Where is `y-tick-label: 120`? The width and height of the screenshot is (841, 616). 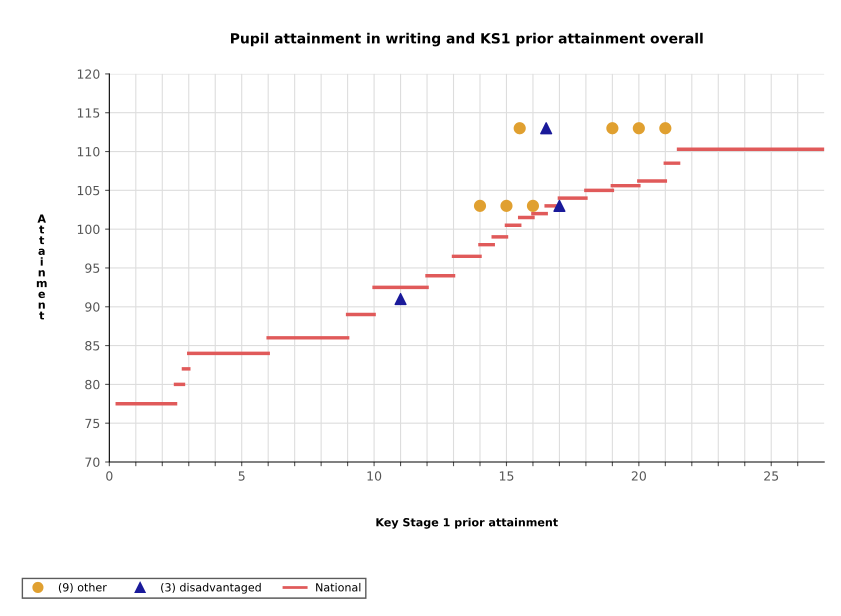
y-tick-label: 120 is located at coordinates (89, 74).